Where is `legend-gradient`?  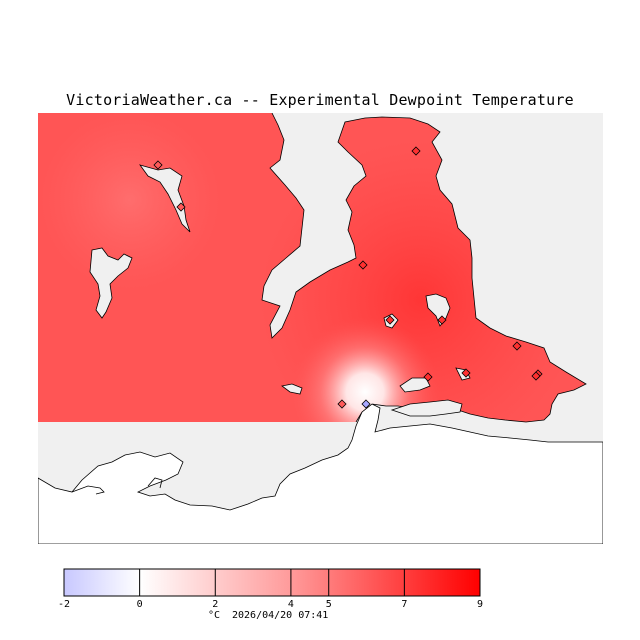
legend-gradient is located at coordinates (272, 582).